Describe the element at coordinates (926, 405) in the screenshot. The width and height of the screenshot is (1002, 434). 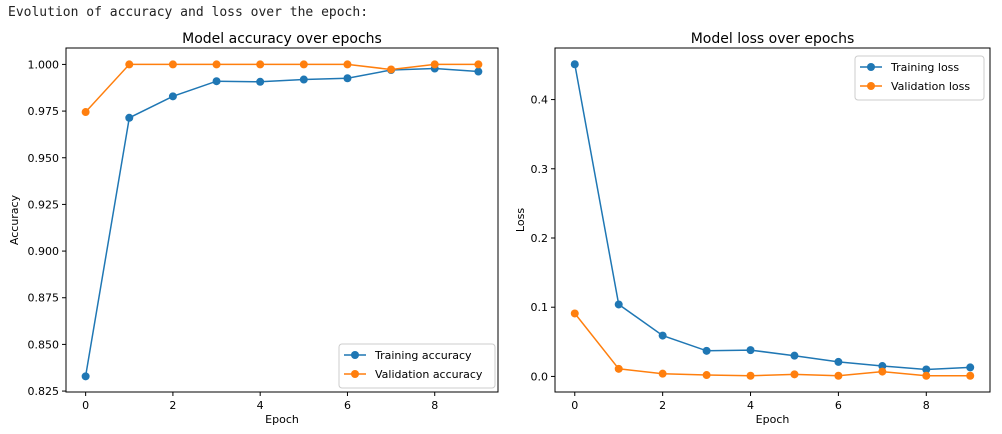
I see `chart-1-xtick-label: 8` at that location.